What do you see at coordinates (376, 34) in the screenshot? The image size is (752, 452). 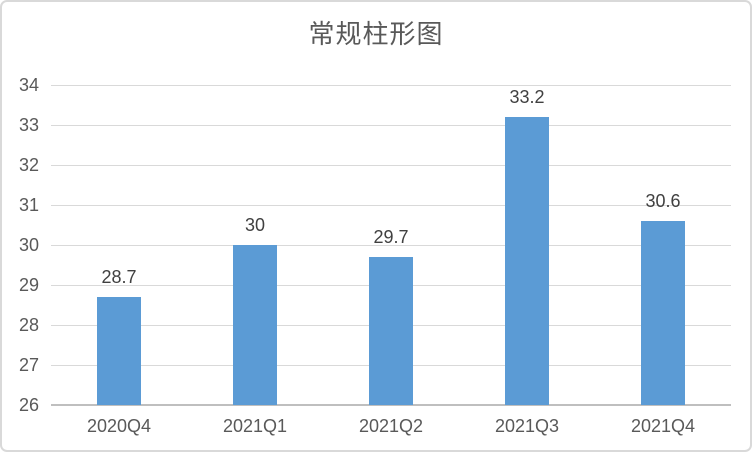 I see `chart-title: 常规柱形图` at bounding box center [376, 34].